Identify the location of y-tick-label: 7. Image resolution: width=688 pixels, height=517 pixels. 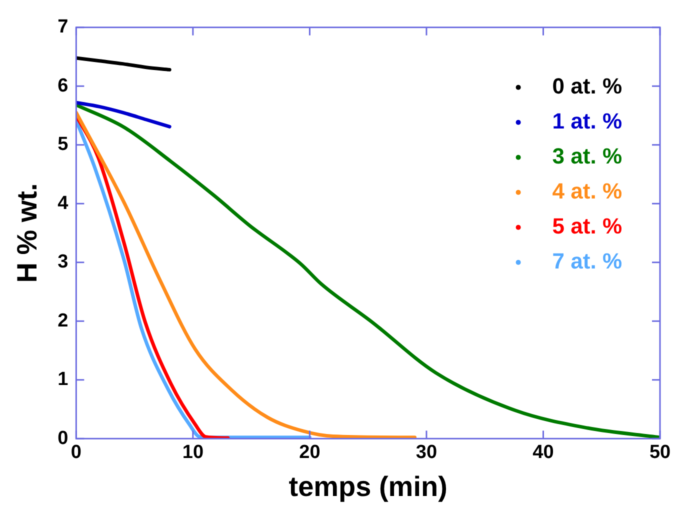
(63, 27).